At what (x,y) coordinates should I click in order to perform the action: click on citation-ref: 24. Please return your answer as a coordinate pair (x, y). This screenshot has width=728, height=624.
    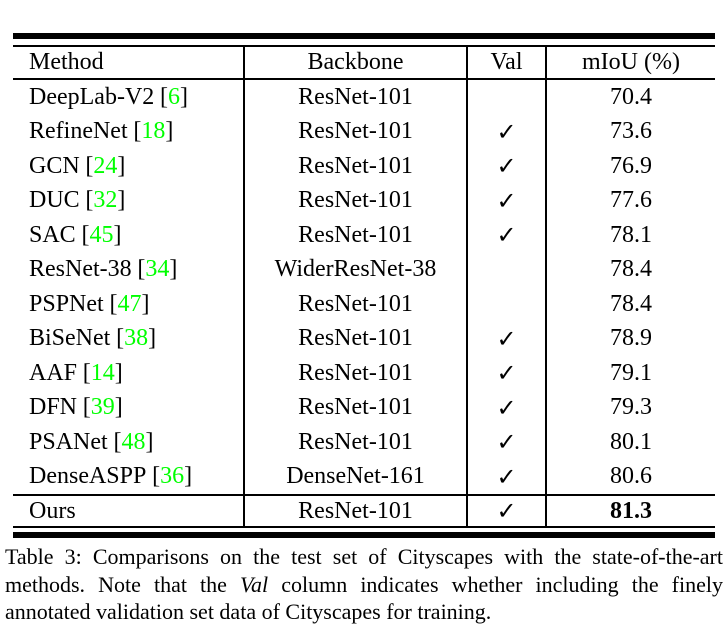
    Looking at the image, I should click on (105, 165).